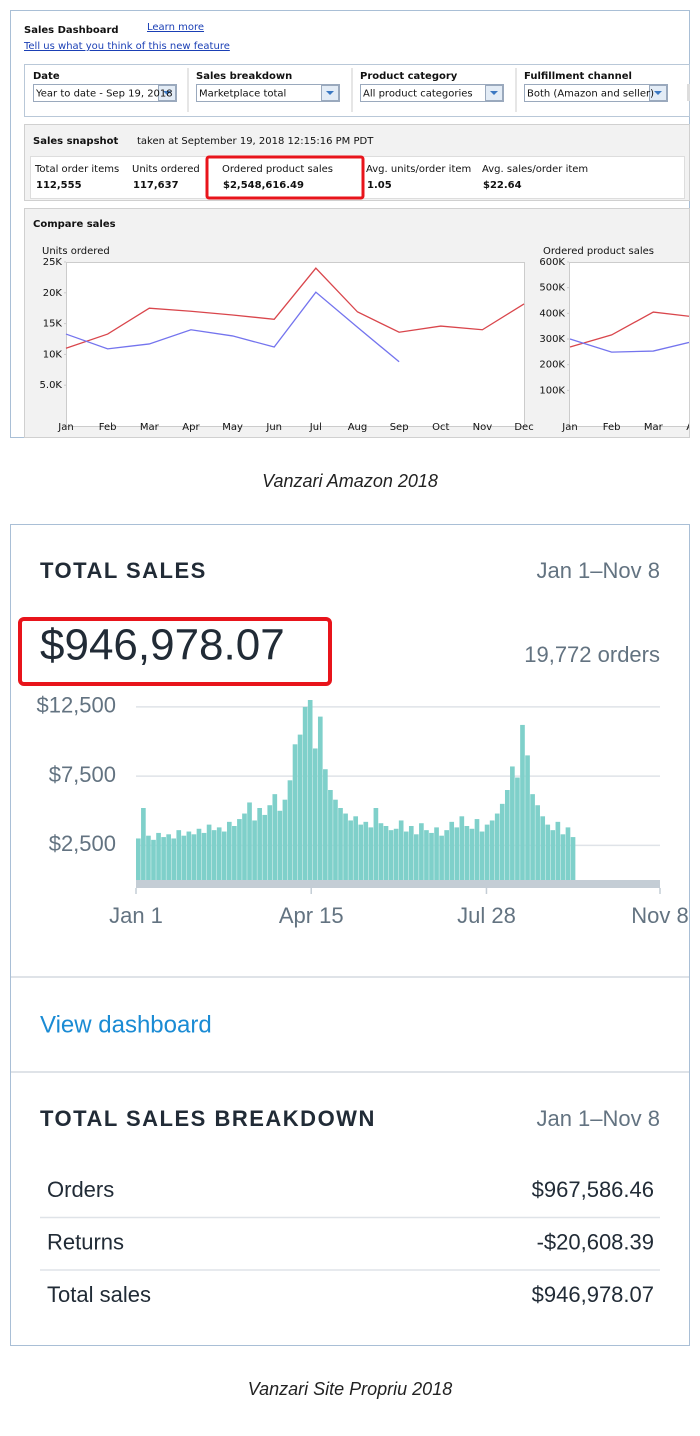 The width and height of the screenshot is (700, 1436). Describe the element at coordinates (552, 365) in the screenshot. I see `y-tick-label: 200K` at that location.